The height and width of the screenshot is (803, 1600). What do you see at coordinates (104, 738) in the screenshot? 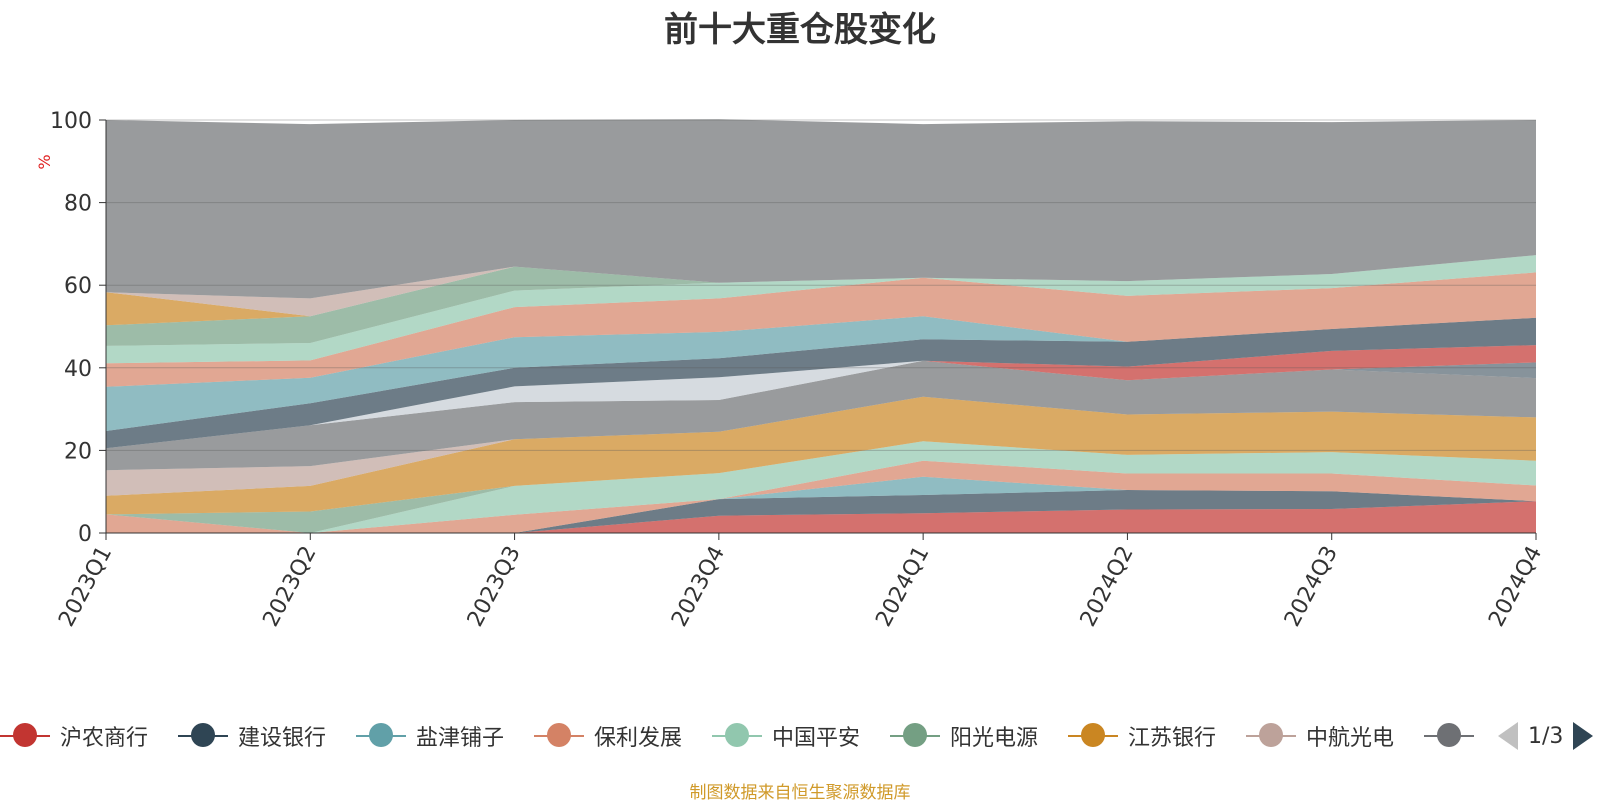
I see `legend-label: 沪农商行` at bounding box center [104, 738].